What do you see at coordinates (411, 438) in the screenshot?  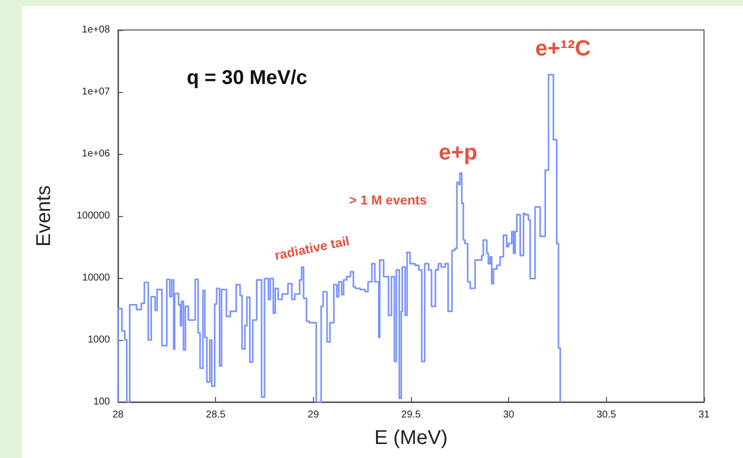 I see `x-axis-title: E (MeV)` at bounding box center [411, 438].